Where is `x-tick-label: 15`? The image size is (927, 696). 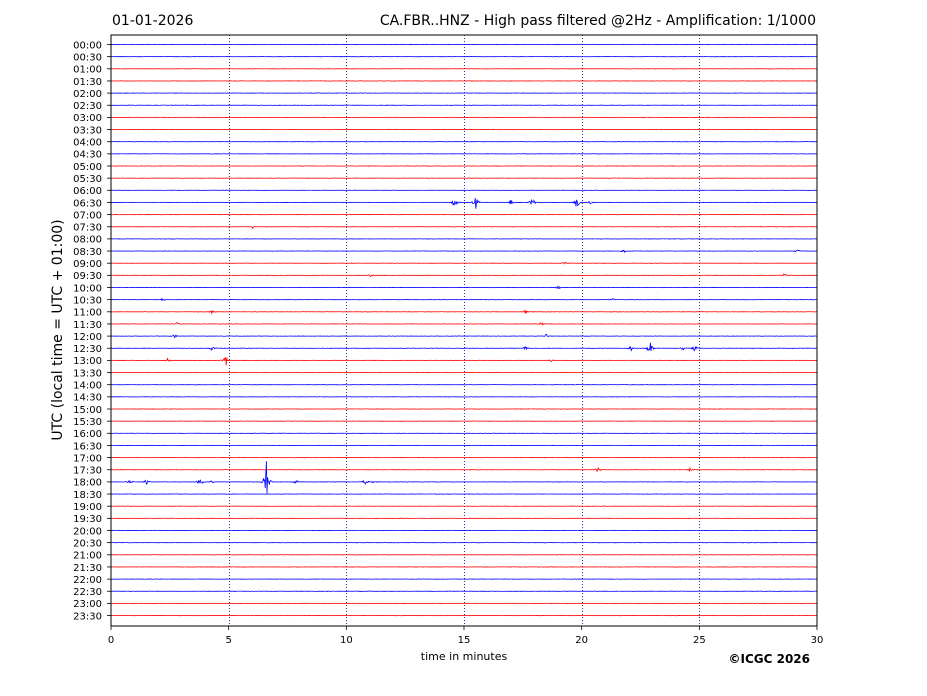
x-tick-label: 15 is located at coordinates (464, 640).